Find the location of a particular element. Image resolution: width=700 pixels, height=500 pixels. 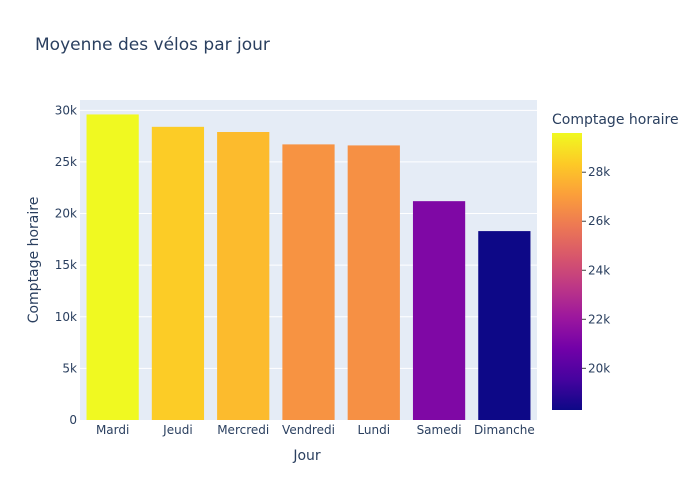

y-axis-title: Comptage horaire is located at coordinates (34, 260).